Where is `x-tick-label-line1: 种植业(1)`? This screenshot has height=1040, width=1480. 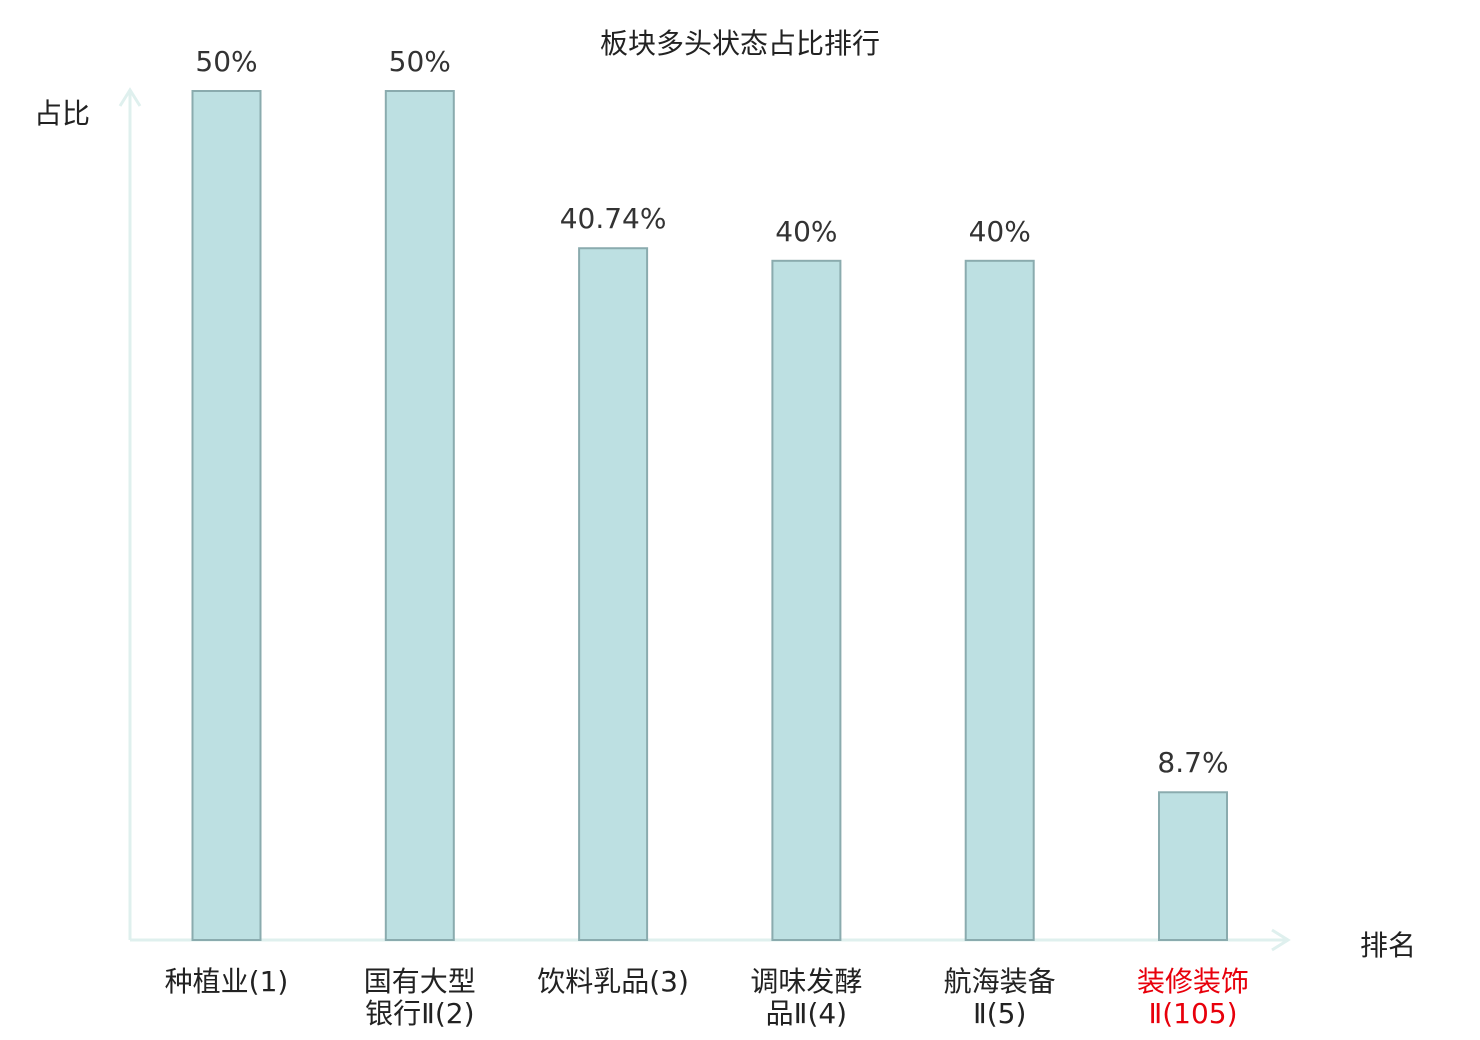
x-tick-label-line1: 种植业(1) is located at coordinates (226, 981).